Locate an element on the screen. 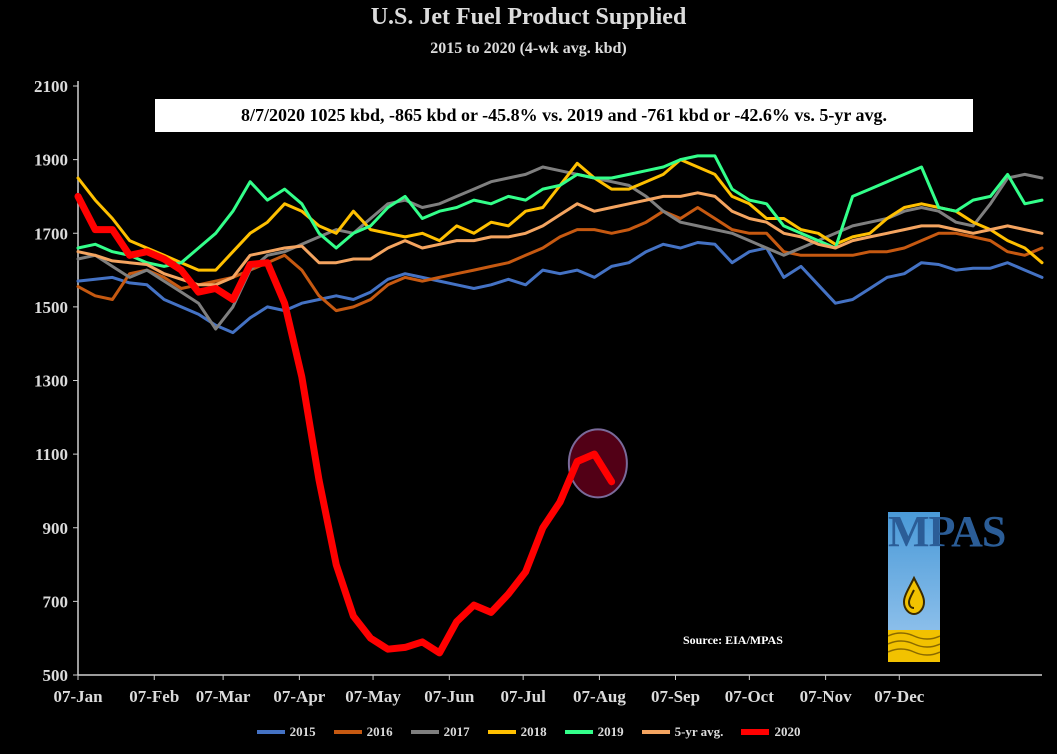 Image resolution: width=1057 pixels, height=754 pixels. y-tick-label: 1500 is located at coordinates (51, 307).